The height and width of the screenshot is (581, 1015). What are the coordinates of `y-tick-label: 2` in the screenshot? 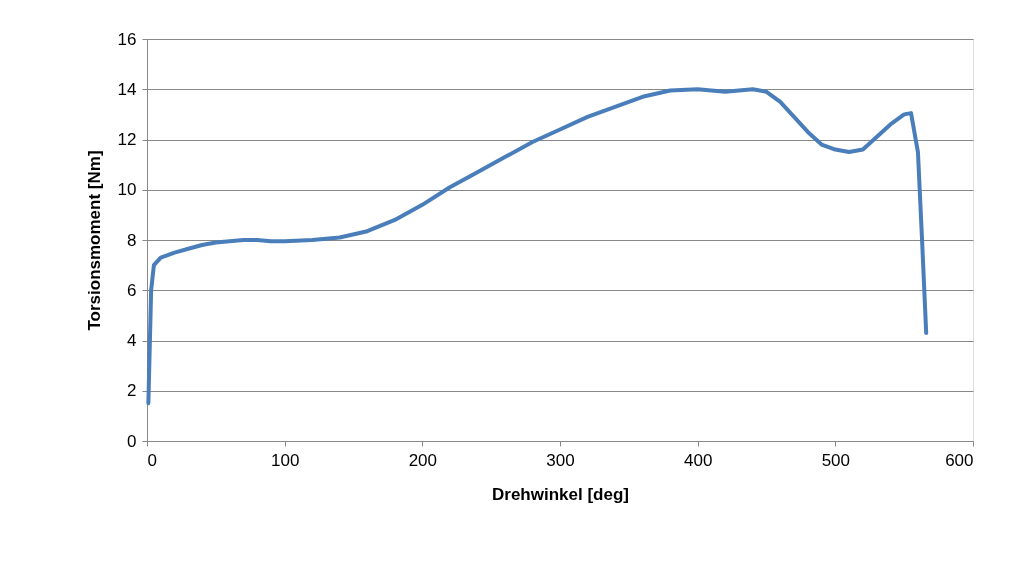 It's located at (132, 391).